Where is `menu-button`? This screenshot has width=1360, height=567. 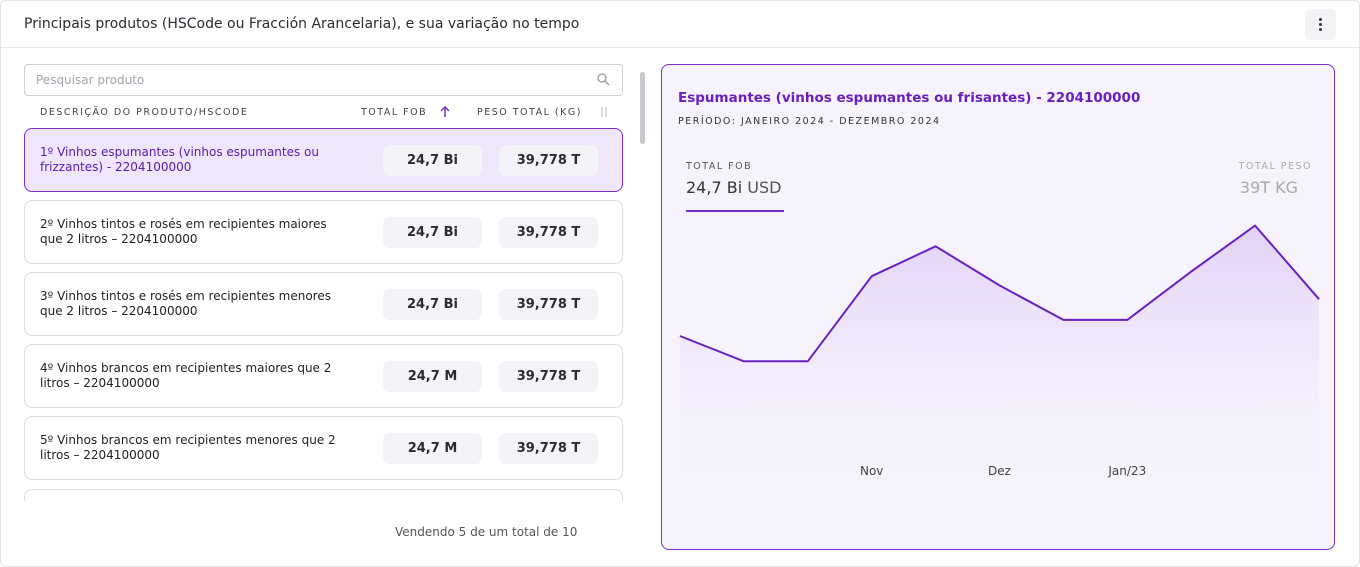
menu-button is located at coordinates (1320, 24).